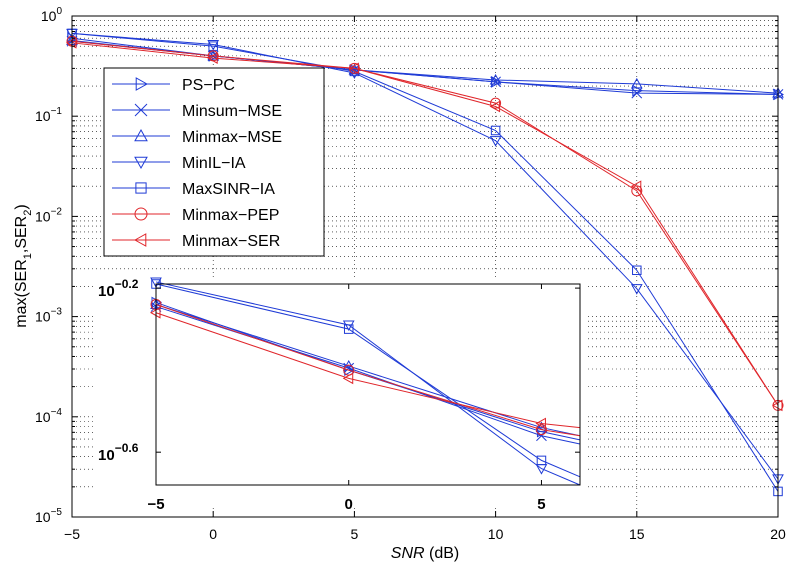 The width and height of the screenshot is (790, 572). I want to click on inset-x-tick-label: −5, so click(155, 504).